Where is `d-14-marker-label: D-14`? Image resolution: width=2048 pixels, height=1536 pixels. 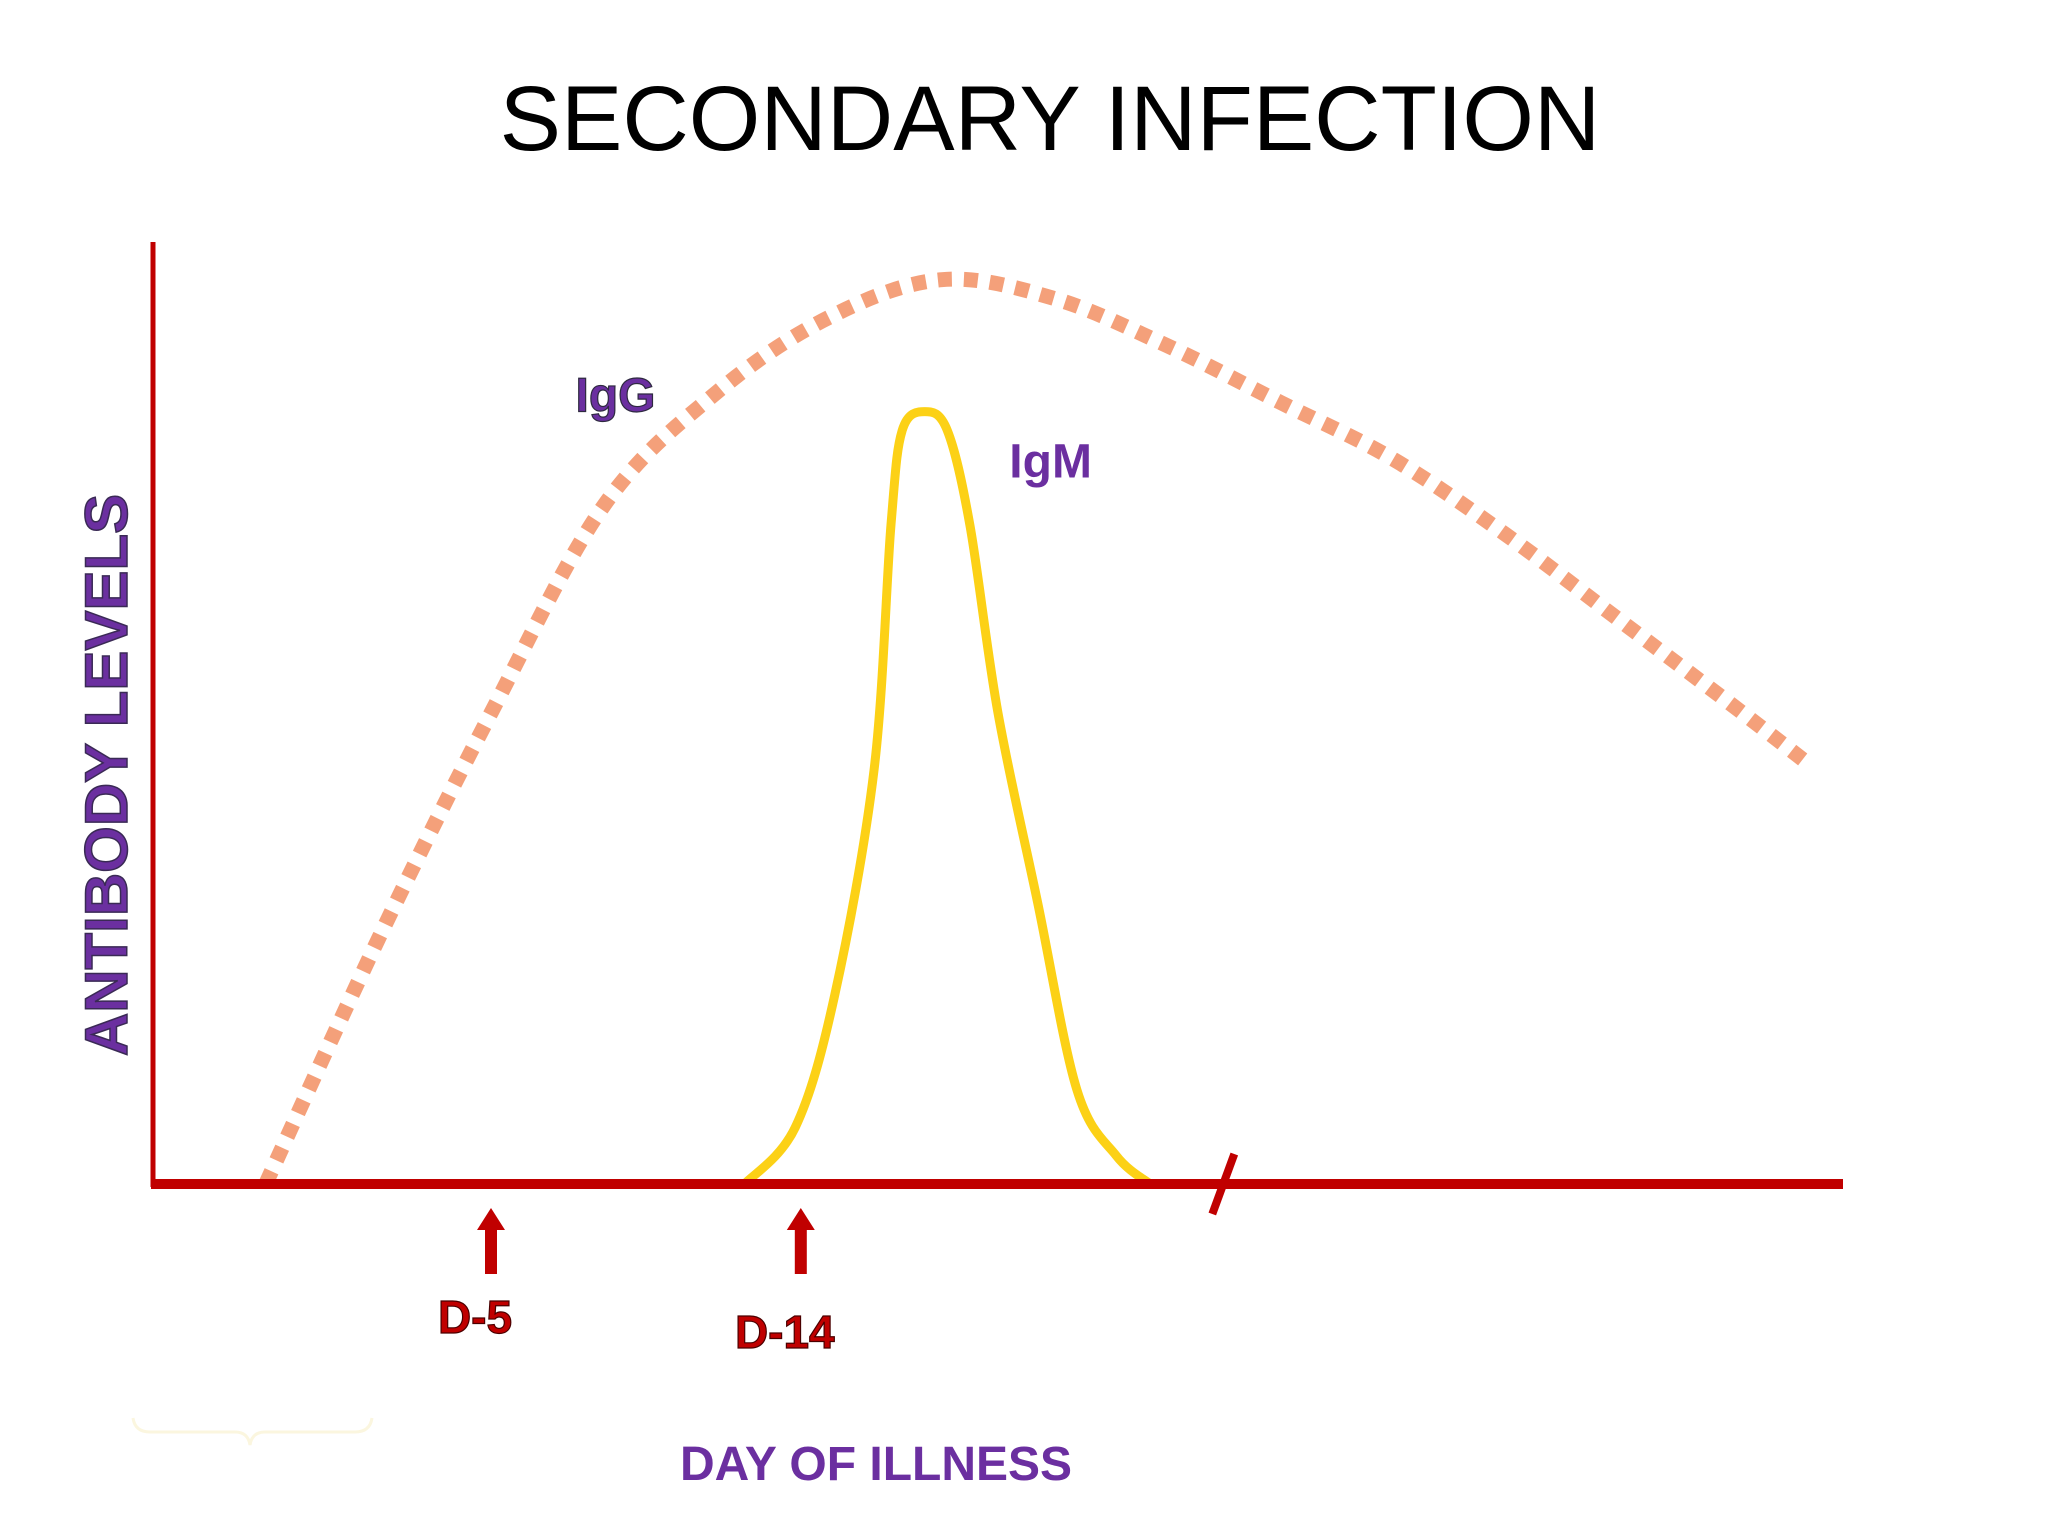
d-14-marker-label: D-14 is located at coordinates (785, 1332).